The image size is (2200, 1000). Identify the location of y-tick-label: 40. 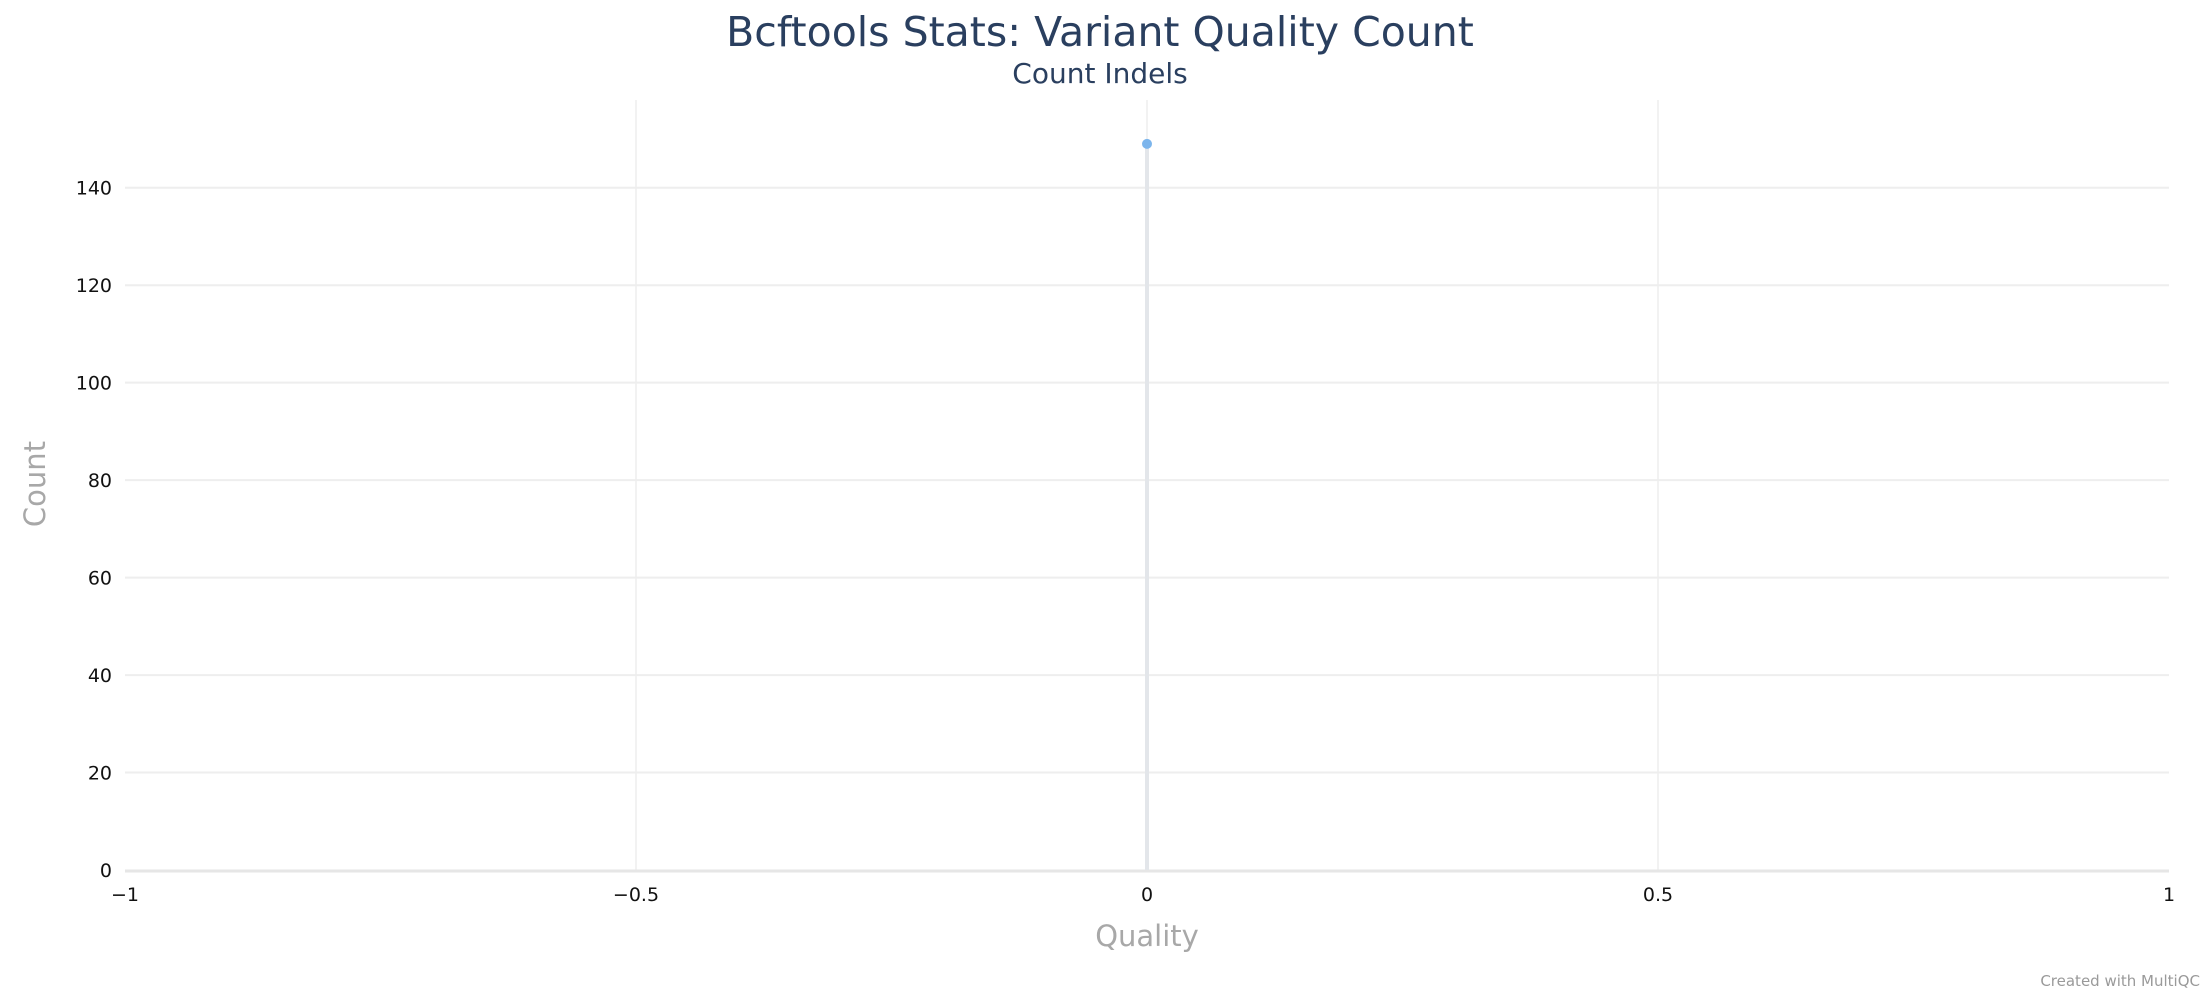
(100, 676).